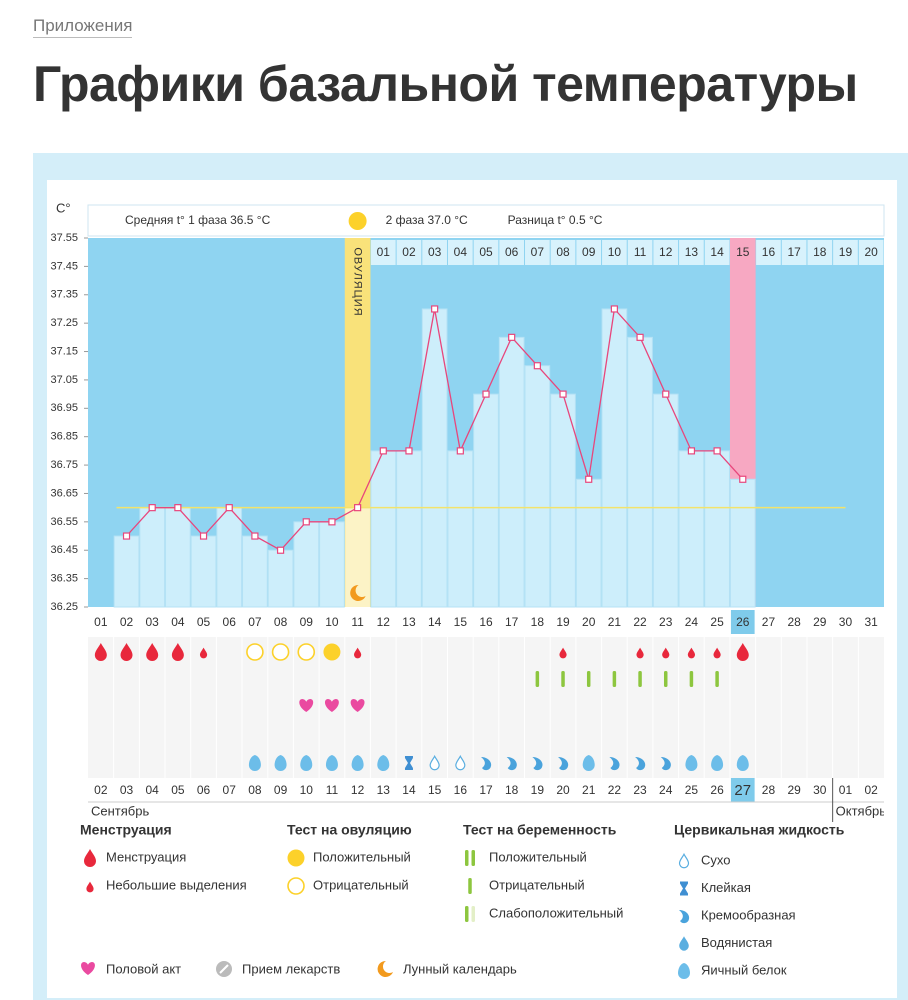 This screenshot has width=908, height=1000. I want to click on today-date-cell, so click(742, 790).